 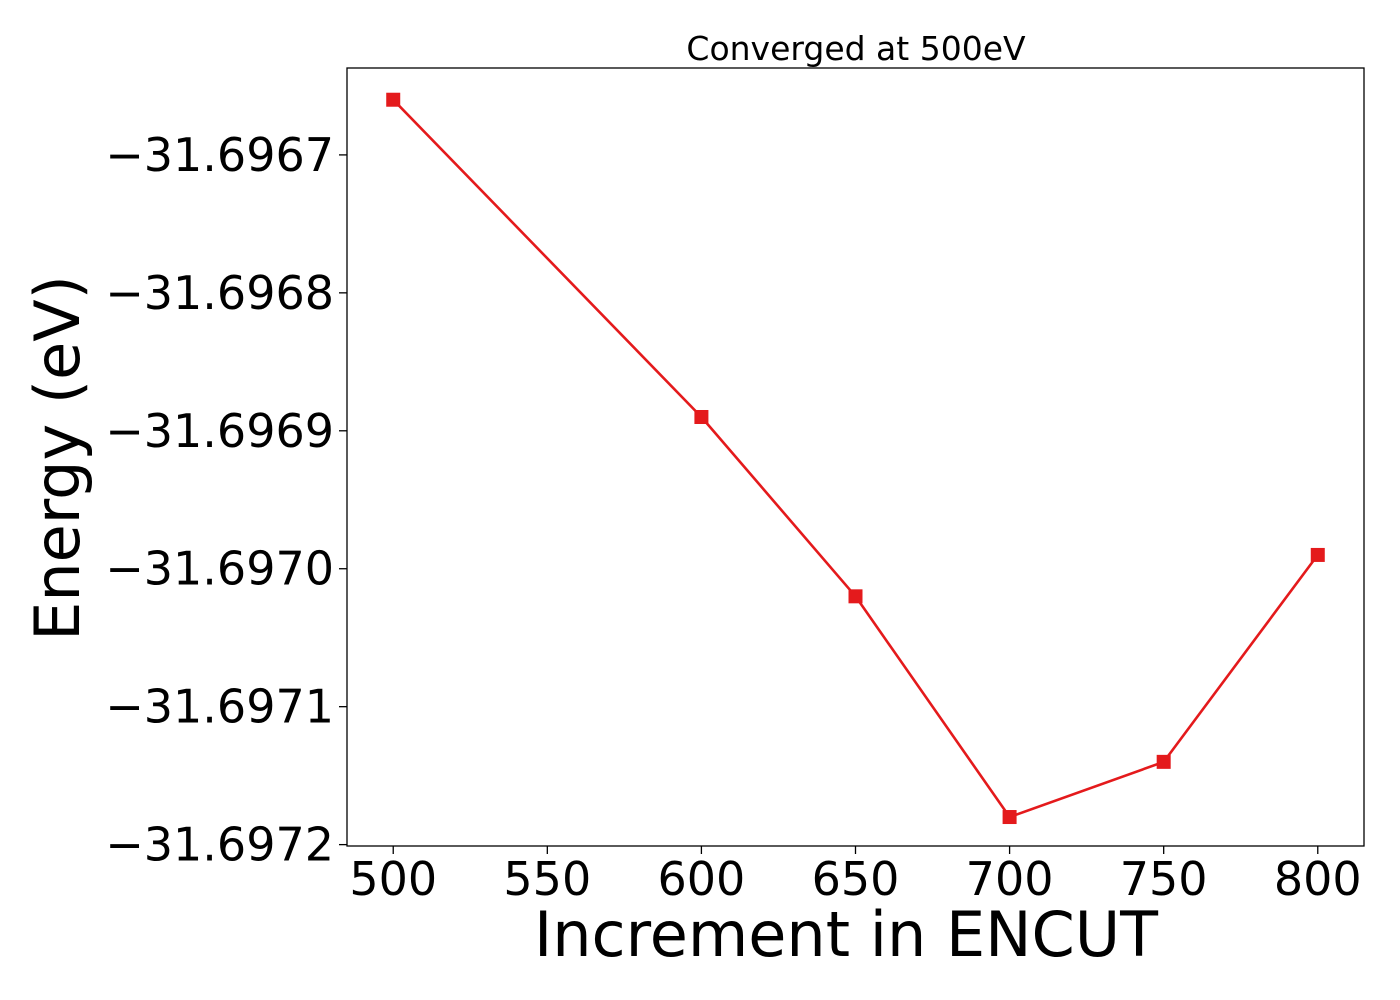 What do you see at coordinates (393, 879) in the screenshot?
I see `x-tick-label: 500` at bounding box center [393, 879].